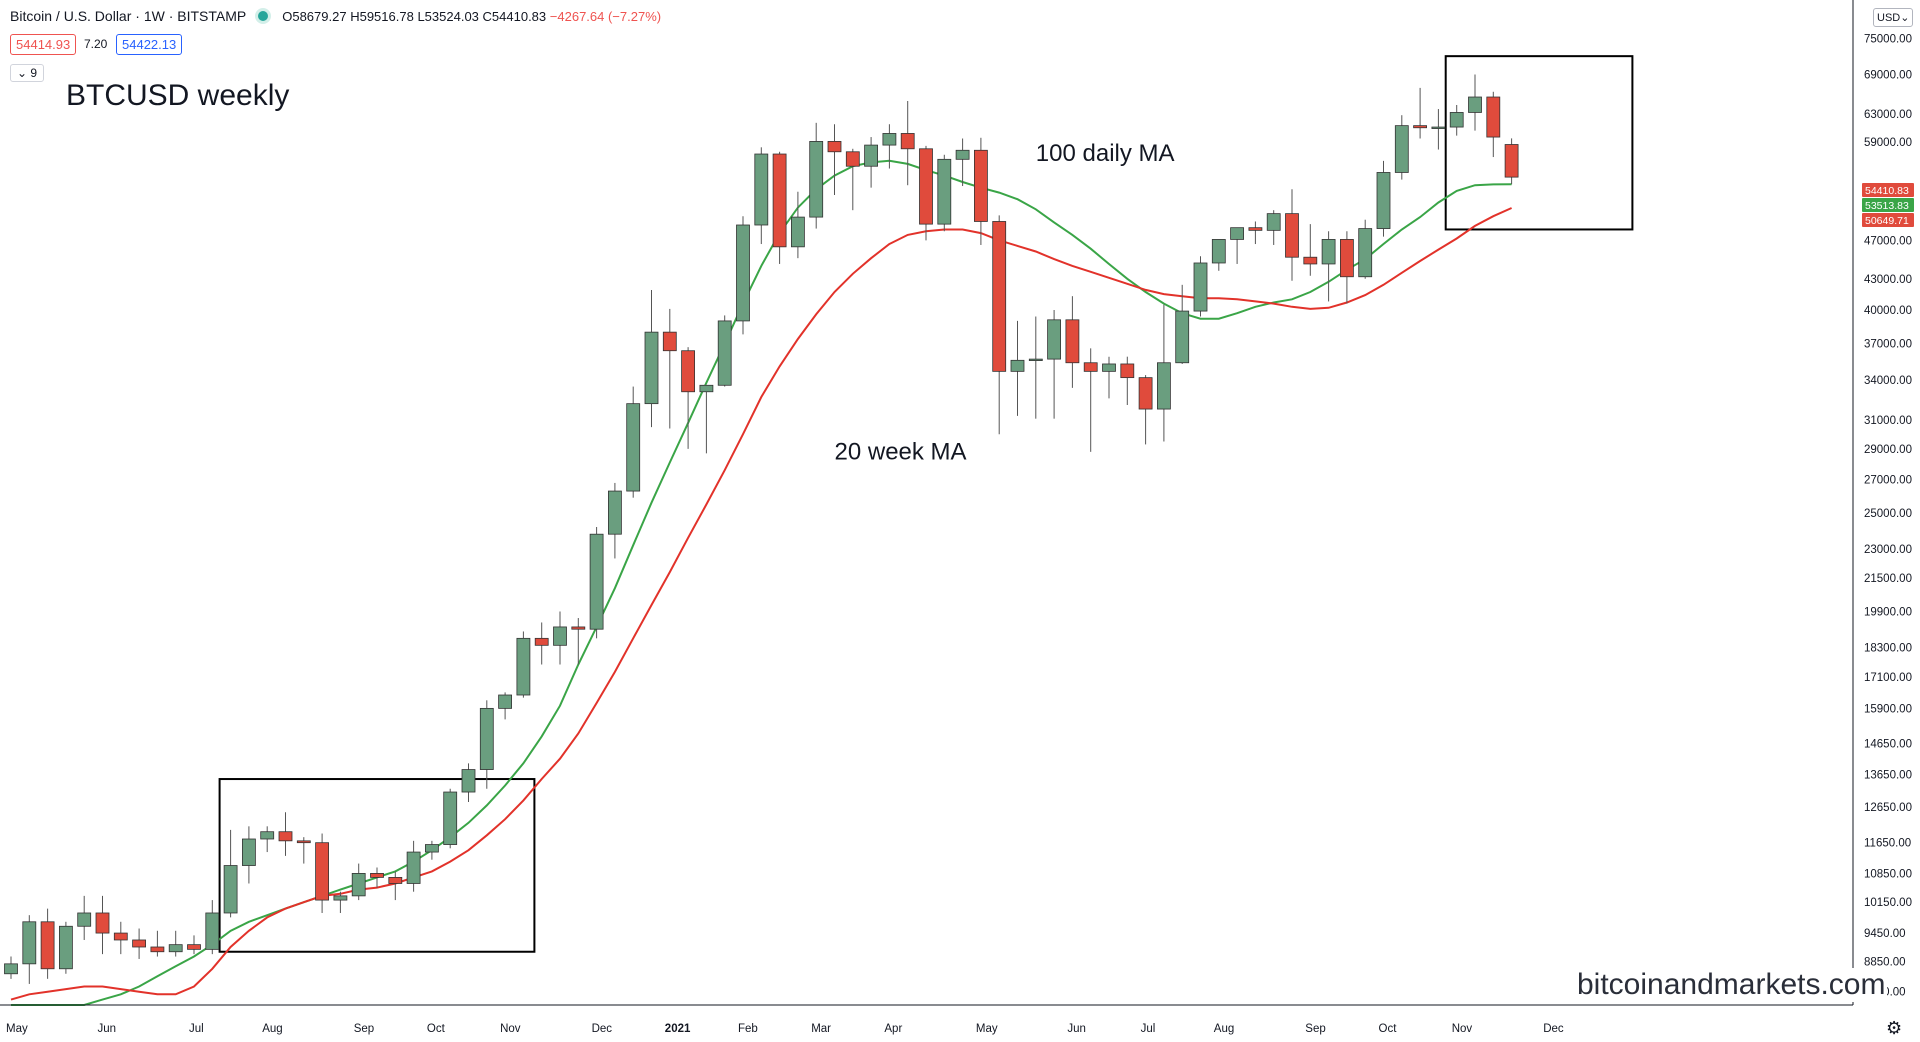 The height and width of the screenshot is (1042, 1920). What do you see at coordinates (821, 1029) in the screenshot?
I see `time-tick-label: Mar` at bounding box center [821, 1029].